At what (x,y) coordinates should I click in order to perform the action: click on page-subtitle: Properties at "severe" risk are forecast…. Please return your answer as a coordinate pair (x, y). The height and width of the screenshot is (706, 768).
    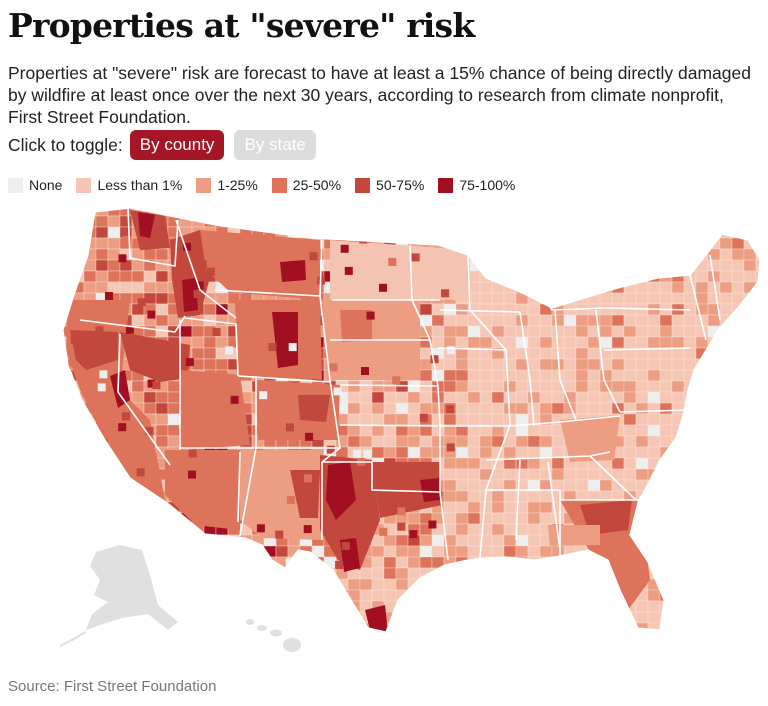
    Looking at the image, I should click on (379, 95).